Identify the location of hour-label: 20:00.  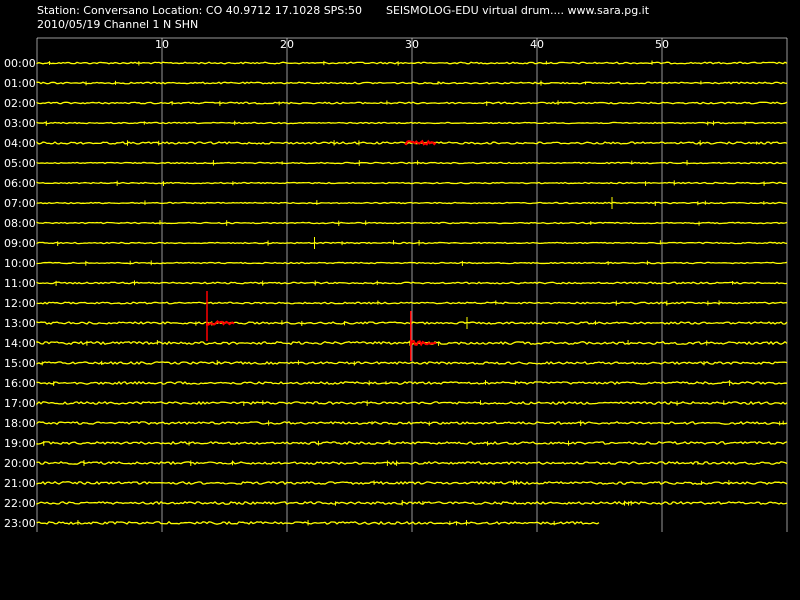
(20, 463).